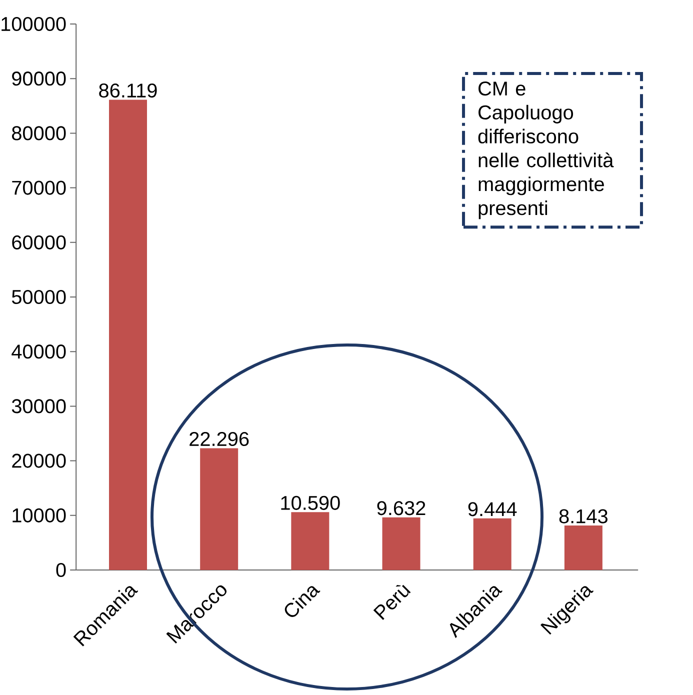 This screenshot has height=695, width=693. What do you see at coordinates (61, 570) in the screenshot?
I see `y-tick-label: 0` at bounding box center [61, 570].